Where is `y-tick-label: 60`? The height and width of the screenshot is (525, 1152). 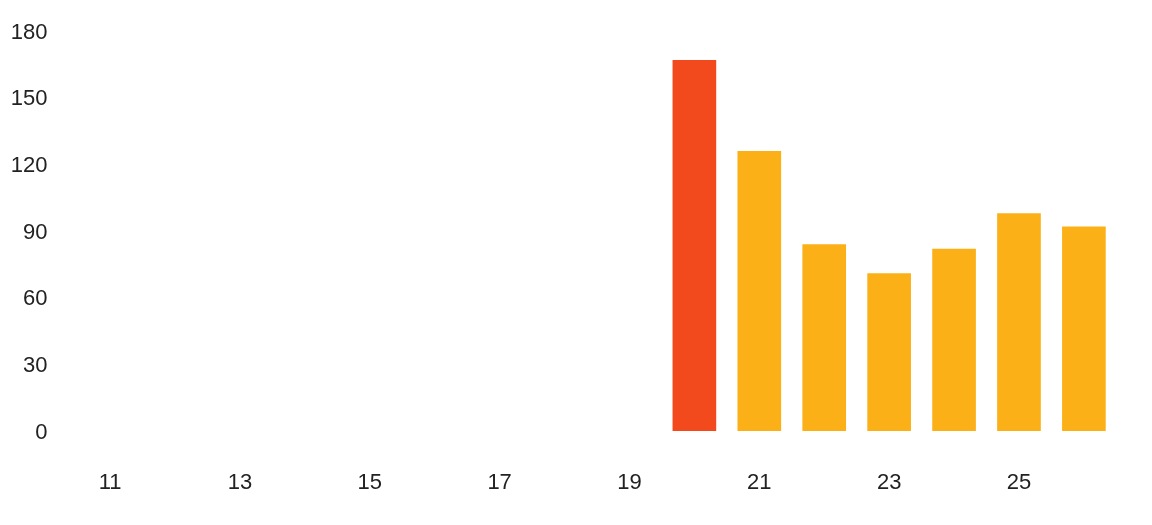
y-tick-label: 60 is located at coordinates (35, 298).